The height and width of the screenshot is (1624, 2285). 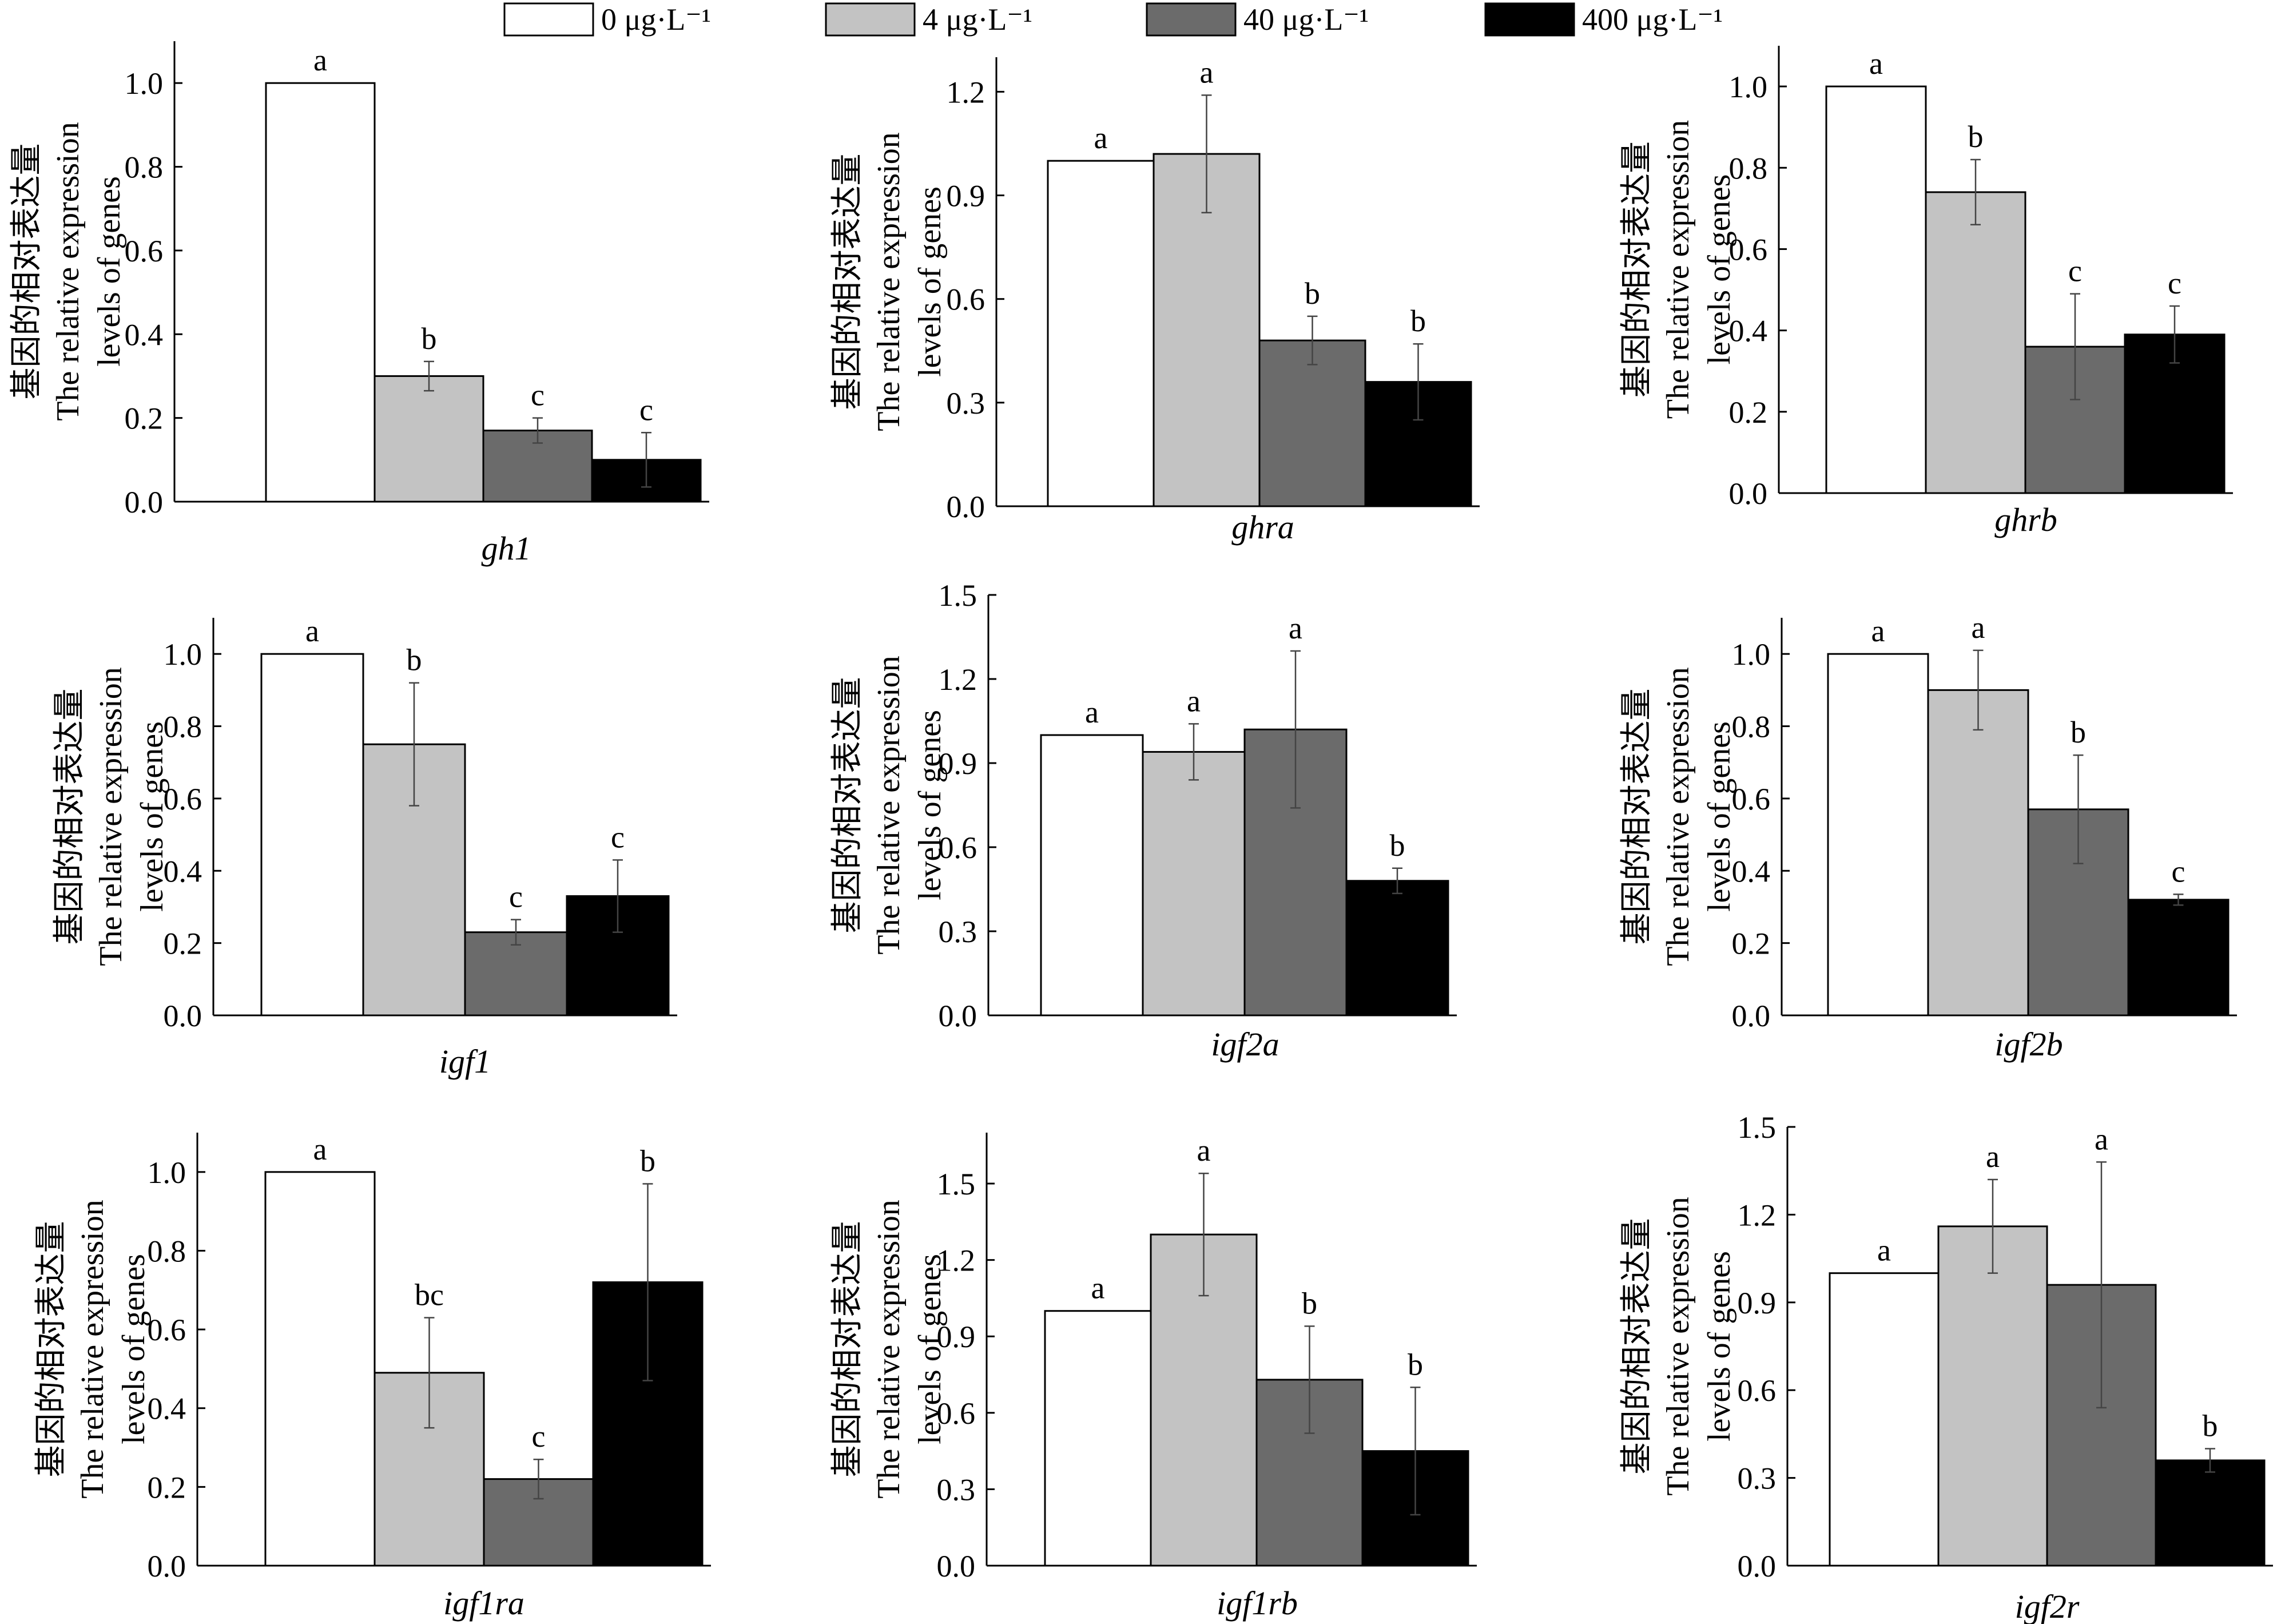 I want to click on legend: 0 μg·L⁻¹ 4 μg·L⁻¹ 40 μg·L⁻¹ 400 μg·L⁻¹, so click(x=1113, y=19).